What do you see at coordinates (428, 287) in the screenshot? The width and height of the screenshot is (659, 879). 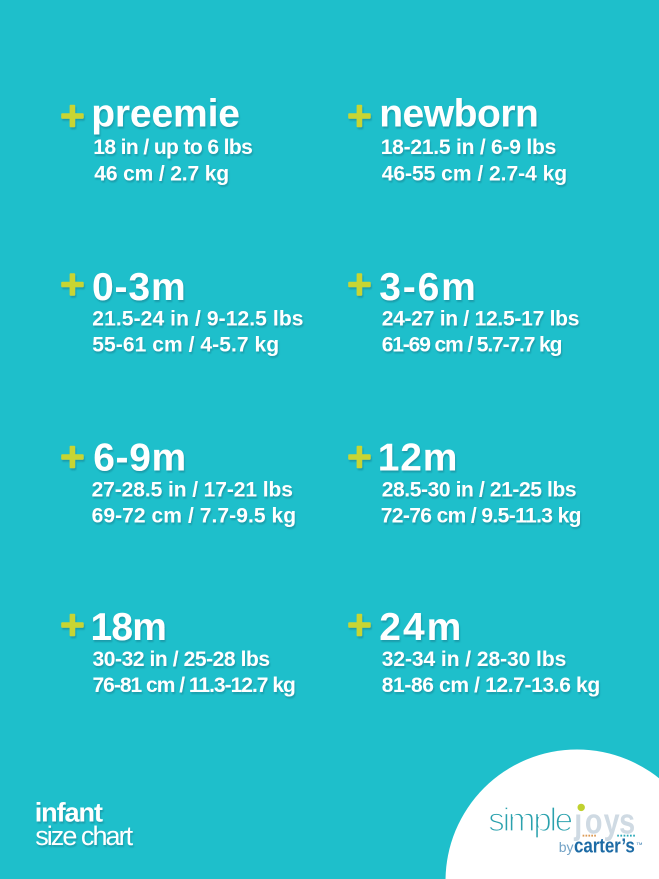 I see `svg-text: 3-6m` at bounding box center [428, 287].